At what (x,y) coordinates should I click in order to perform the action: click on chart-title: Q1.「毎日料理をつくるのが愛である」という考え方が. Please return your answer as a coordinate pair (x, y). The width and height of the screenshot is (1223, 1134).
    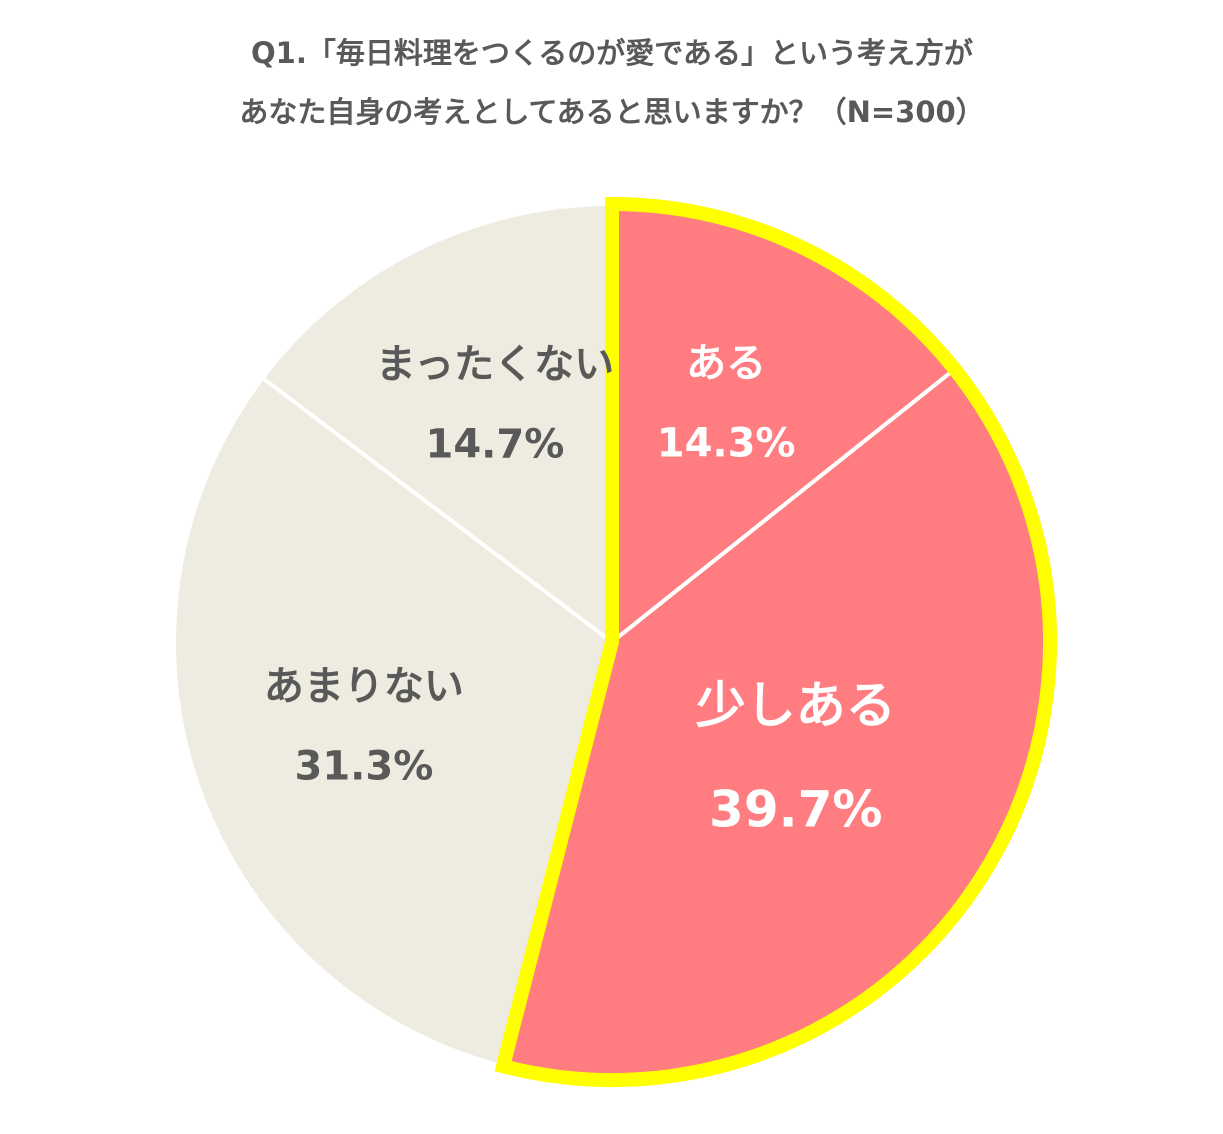
    Looking at the image, I should click on (612, 53).